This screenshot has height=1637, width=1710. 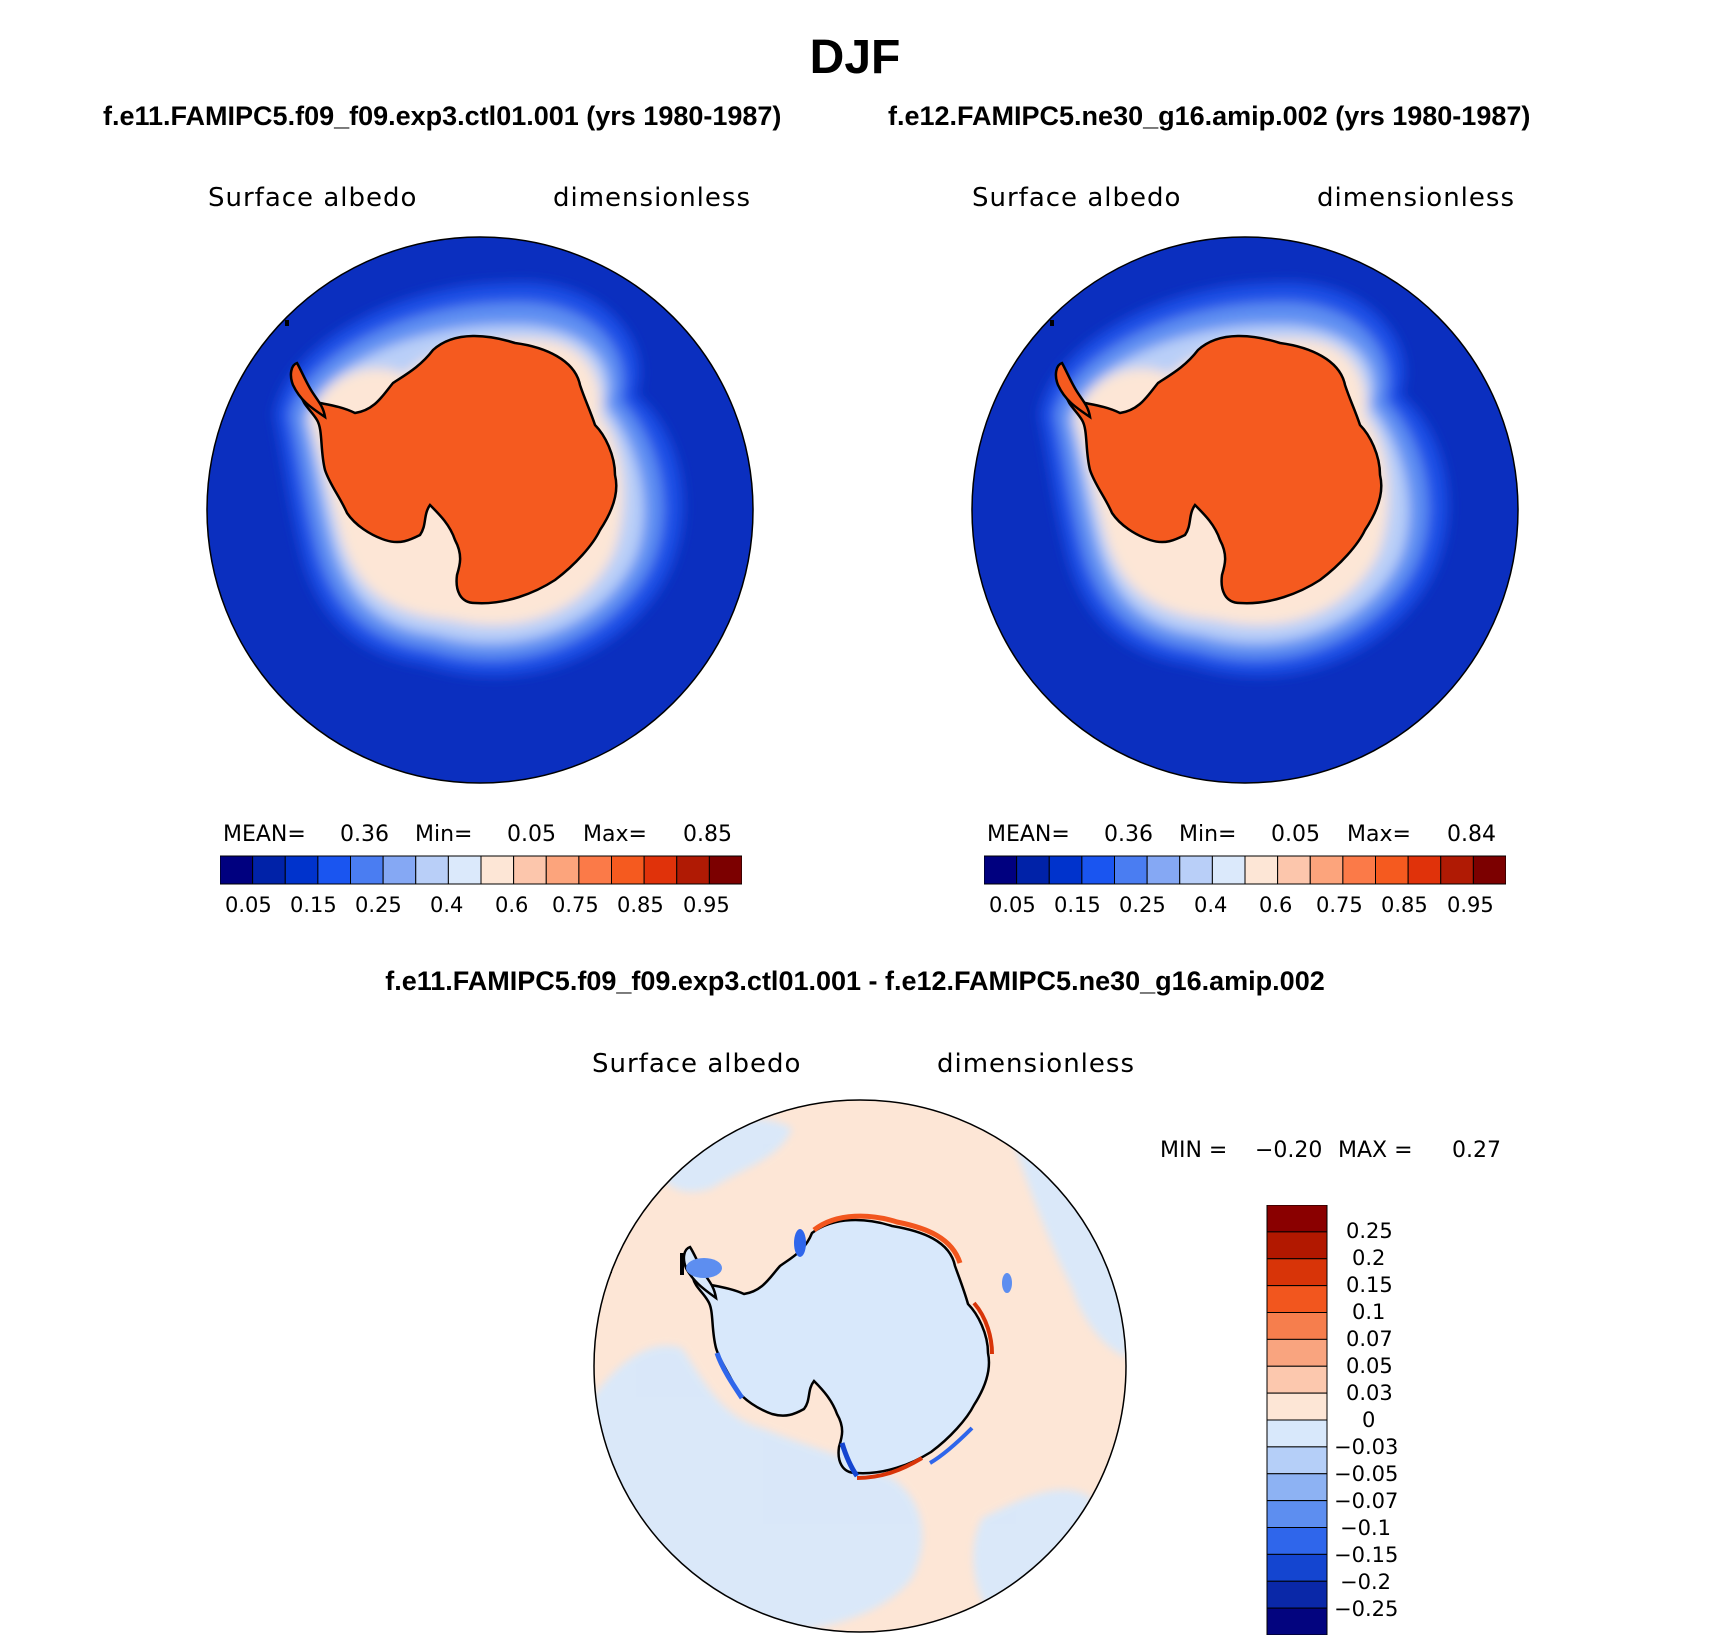 I want to click on main-title: DJF, so click(x=855, y=57).